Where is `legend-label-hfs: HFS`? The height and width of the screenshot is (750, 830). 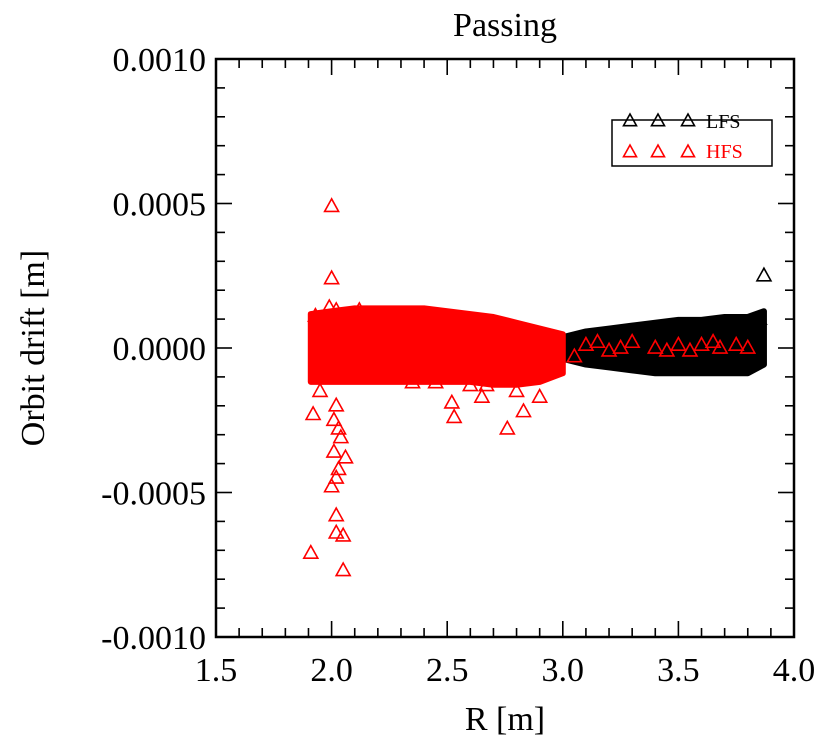 legend-label-hfs: HFS is located at coordinates (724, 152).